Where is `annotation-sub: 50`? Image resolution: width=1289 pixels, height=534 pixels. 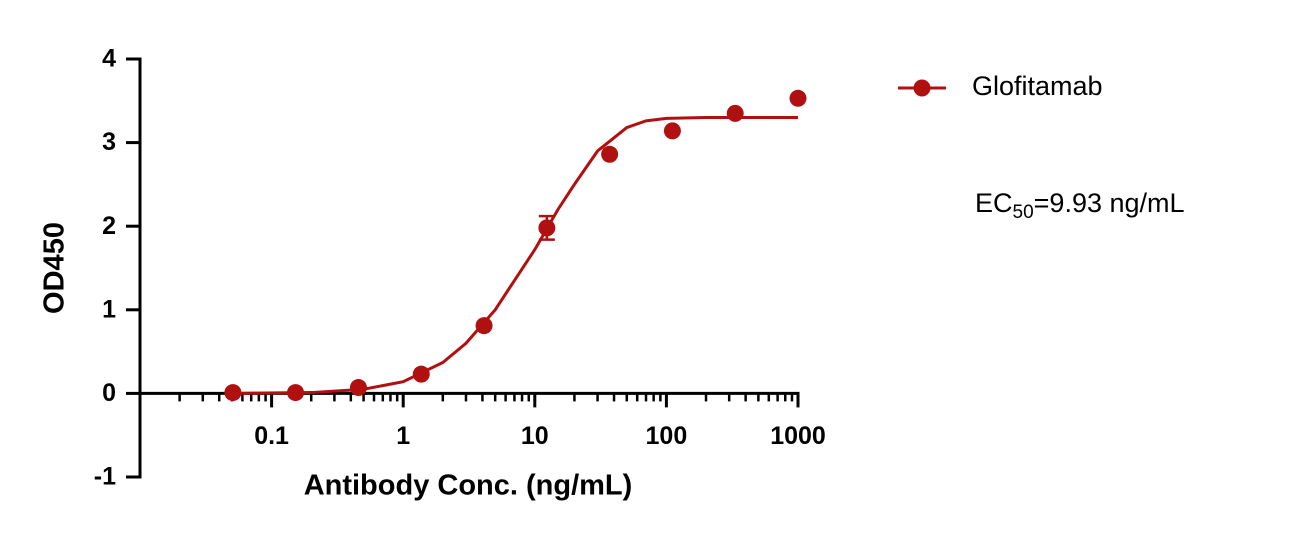
annotation-sub: 50 is located at coordinates (1023, 212).